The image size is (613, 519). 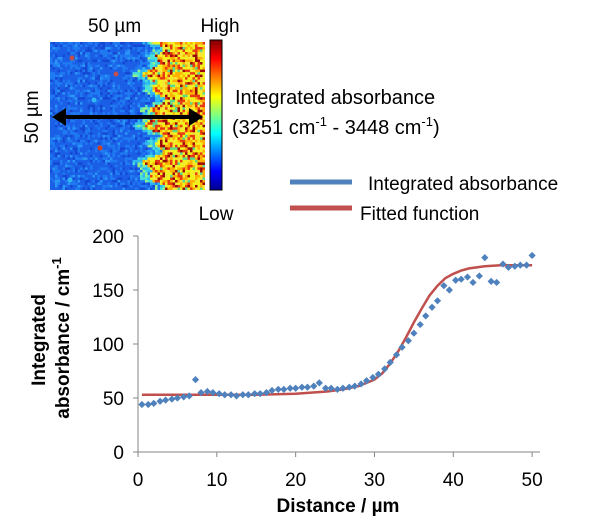 I want to click on y-tick-label: 0, so click(x=118, y=453).